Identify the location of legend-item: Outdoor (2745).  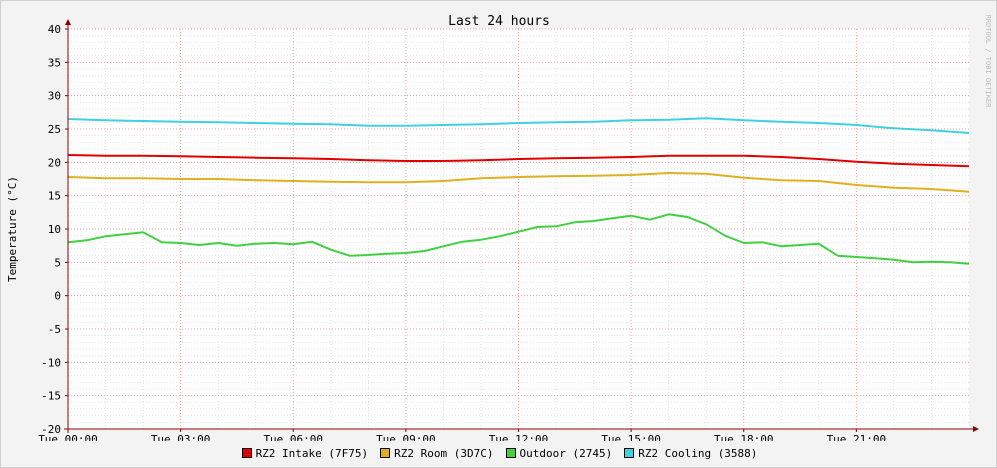
(559, 453).